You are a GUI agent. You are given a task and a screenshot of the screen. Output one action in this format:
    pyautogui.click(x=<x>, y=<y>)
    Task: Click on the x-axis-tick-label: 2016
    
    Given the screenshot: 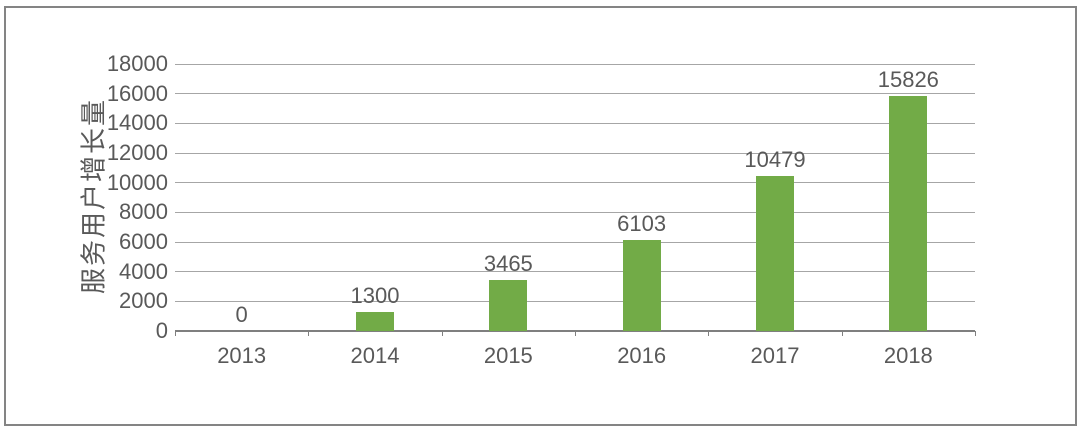 What is the action you would take?
    pyautogui.click(x=642, y=355)
    